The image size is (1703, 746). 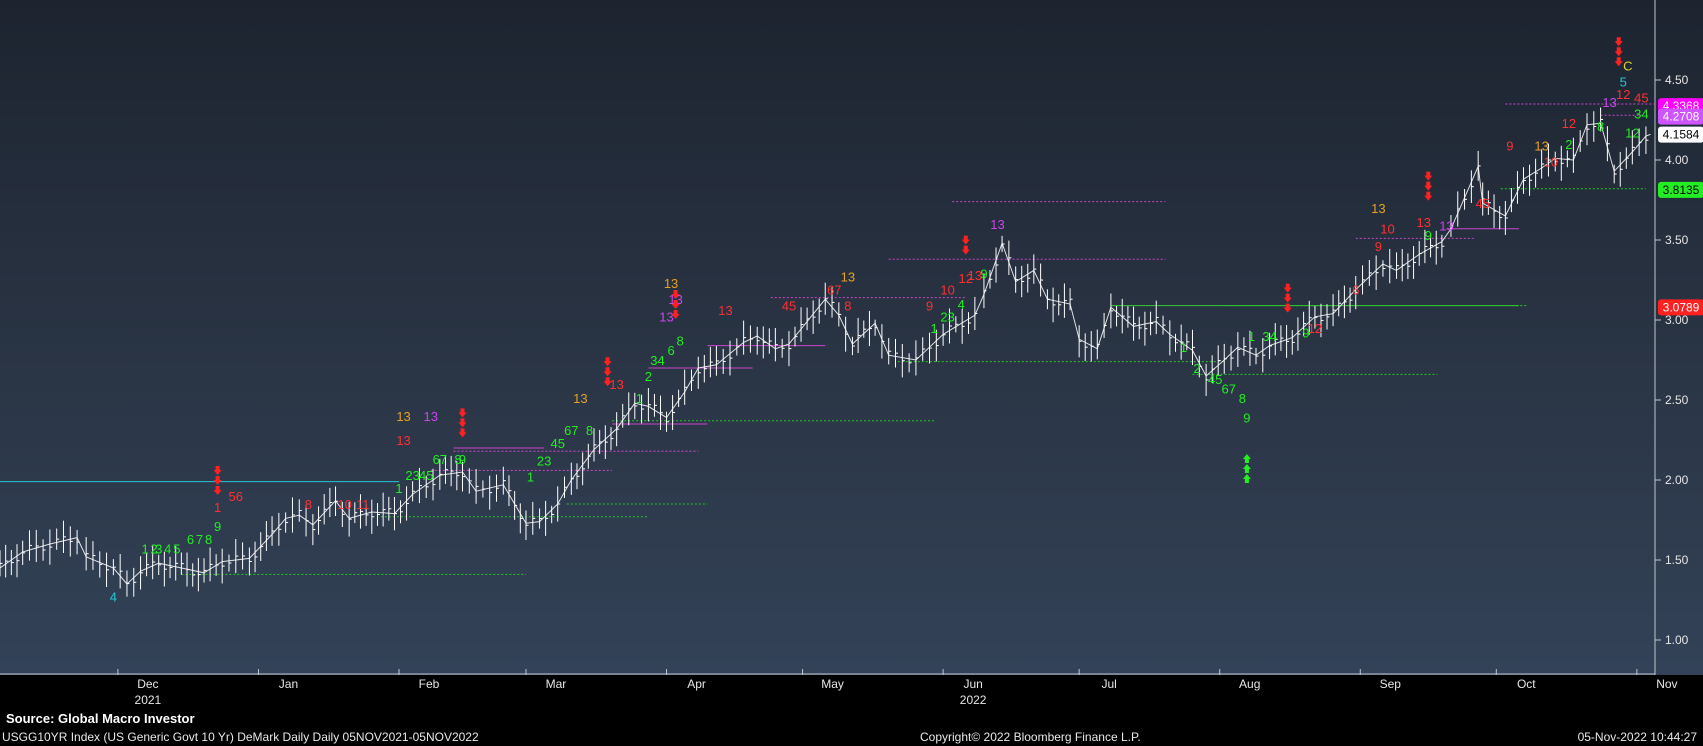 I want to click on y-tick-label: 3.00, so click(x=1677, y=320).